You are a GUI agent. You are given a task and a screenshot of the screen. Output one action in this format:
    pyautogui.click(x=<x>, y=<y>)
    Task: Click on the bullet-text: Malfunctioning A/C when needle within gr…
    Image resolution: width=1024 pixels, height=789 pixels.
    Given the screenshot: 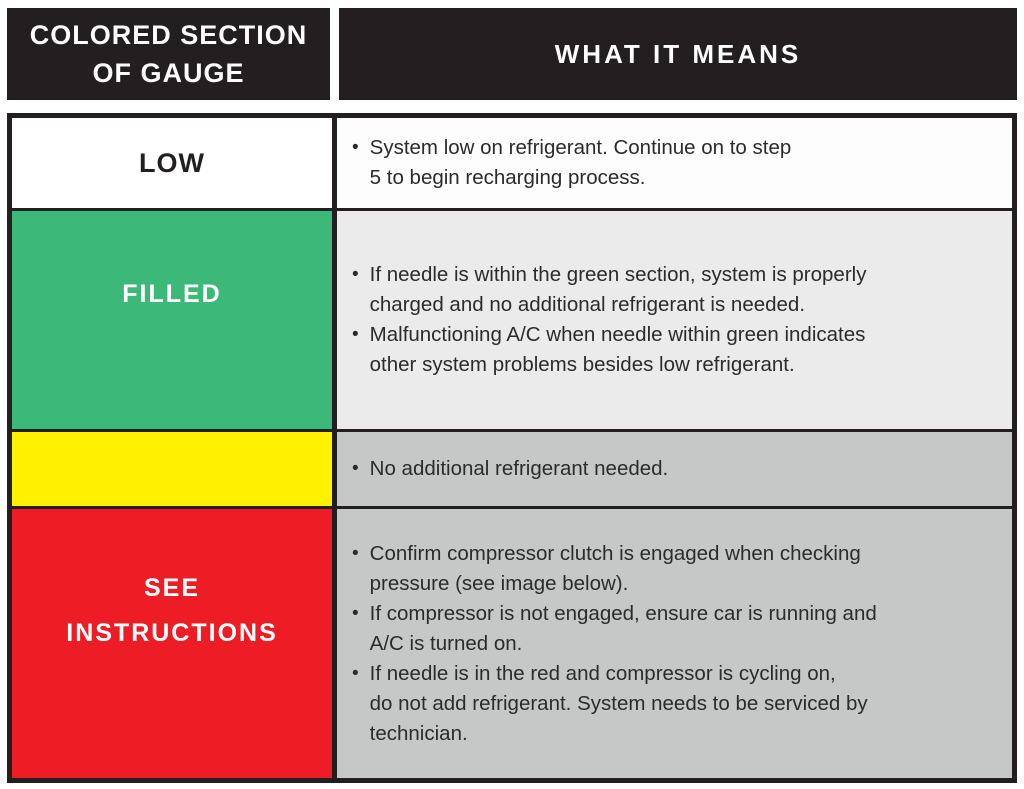 What is the action you would take?
    pyautogui.click(x=617, y=349)
    